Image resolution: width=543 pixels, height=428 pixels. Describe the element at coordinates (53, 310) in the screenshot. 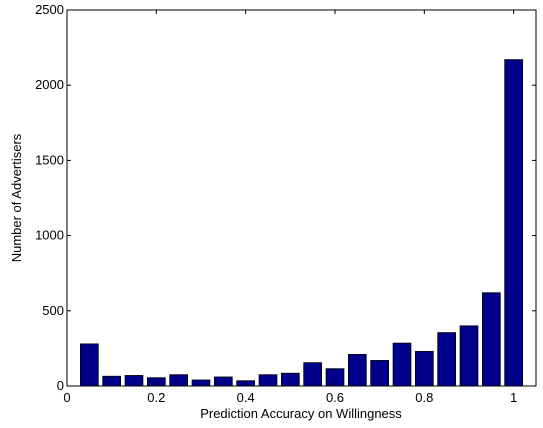

I see `y-tick-label: 500` at that location.